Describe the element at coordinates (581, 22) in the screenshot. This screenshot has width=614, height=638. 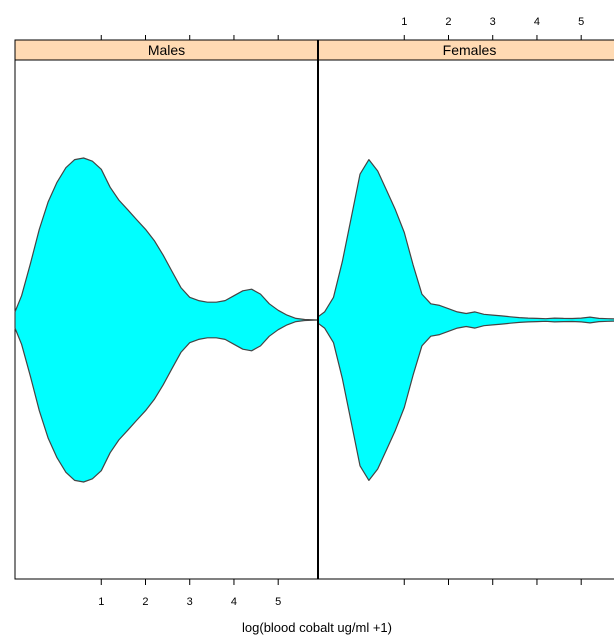
I see `top-tick-label: 5` at that location.